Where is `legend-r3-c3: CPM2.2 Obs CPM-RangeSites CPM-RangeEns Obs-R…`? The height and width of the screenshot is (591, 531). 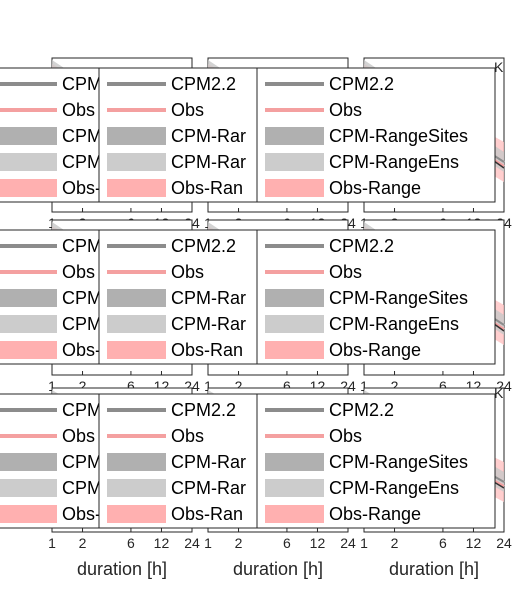 legend-r3-c3: CPM2.2 Obs CPM-RangeSites CPM-RangeEns Obs-R… is located at coordinates (376, 461).